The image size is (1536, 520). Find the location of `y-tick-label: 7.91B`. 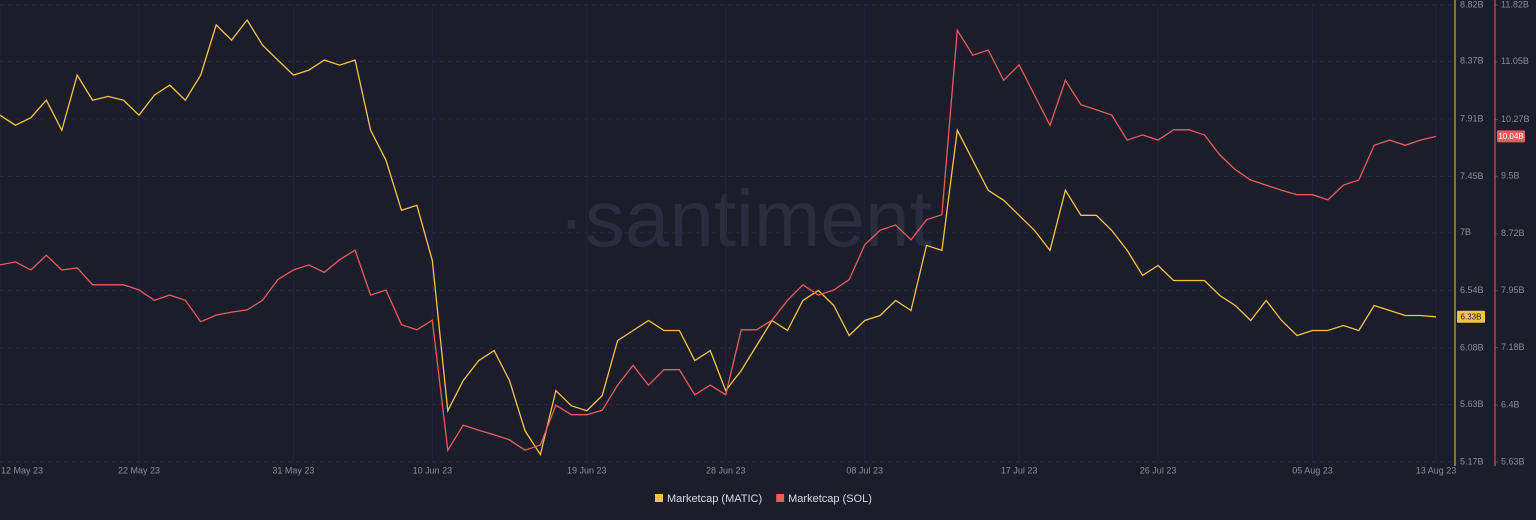

y-tick-label: 7.91B is located at coordinates (1472, 118).